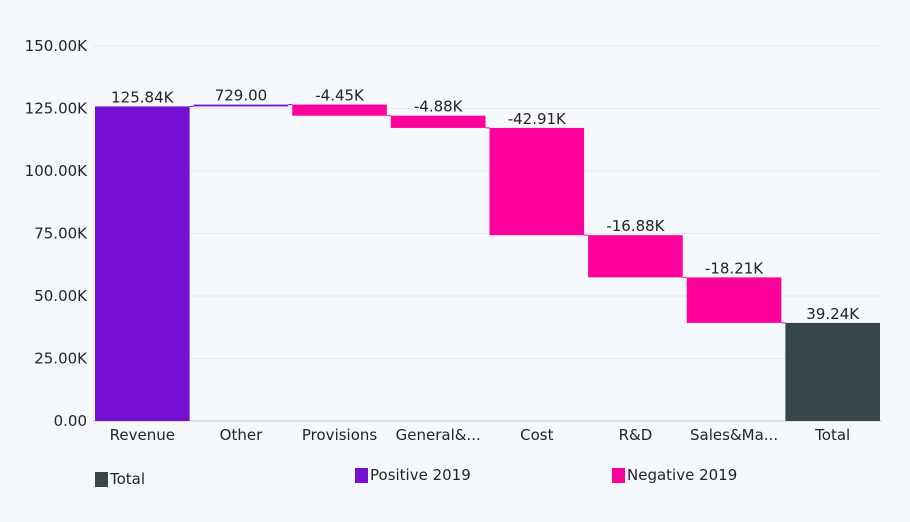  I want to click on x-tick-label: Cost, so click(536, 435).